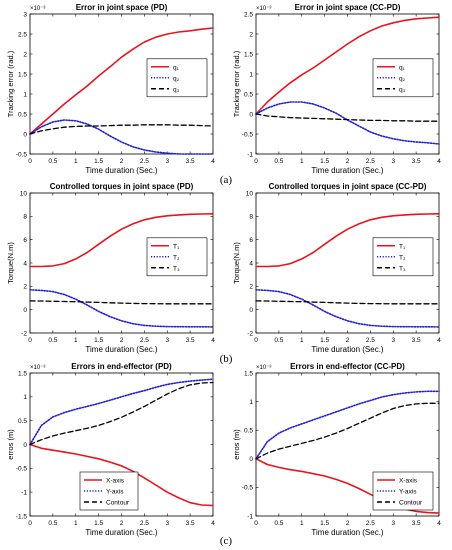 The image size is (452, 550). I want to click on legend-box, so click(177, 78).